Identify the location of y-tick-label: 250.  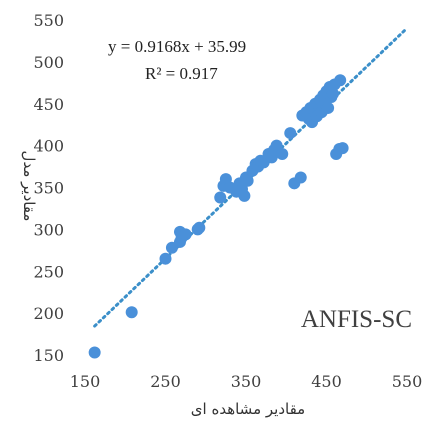
(48, 271).